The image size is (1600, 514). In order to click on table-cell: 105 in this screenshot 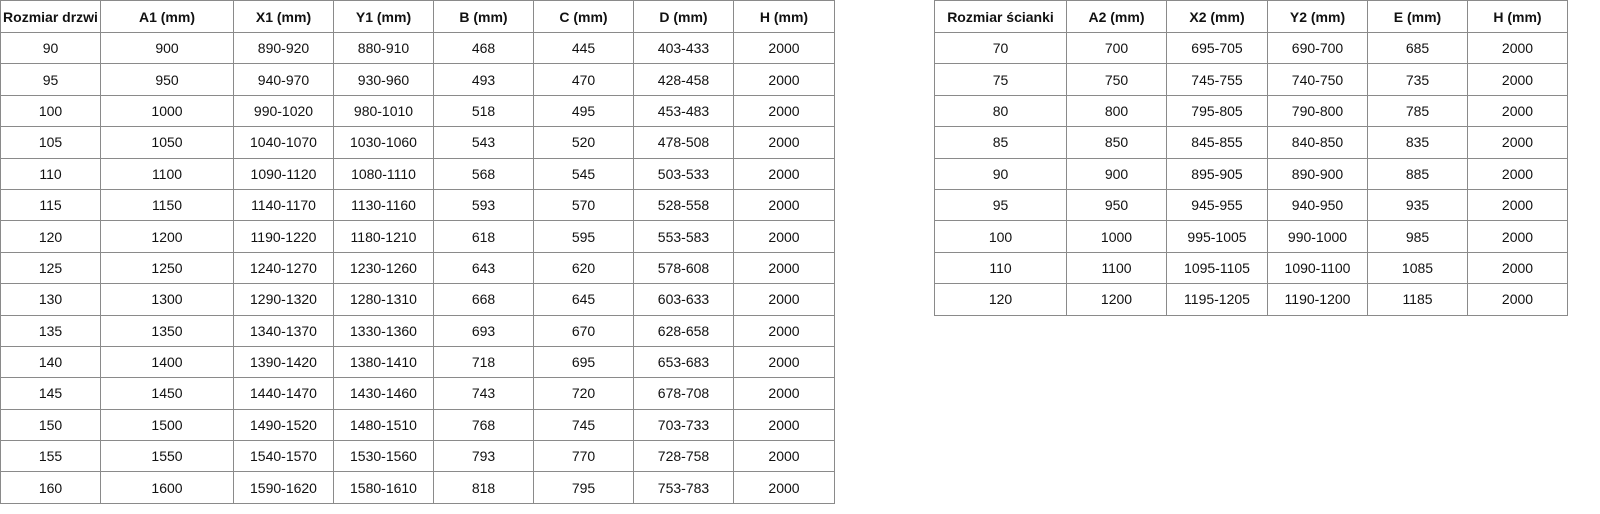, I will do `click(50, 142)`.